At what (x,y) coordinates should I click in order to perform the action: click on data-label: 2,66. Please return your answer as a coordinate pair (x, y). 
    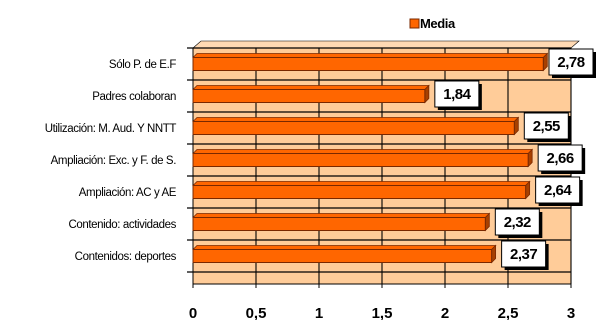
    Looking at the image, I should click on (560, 158).